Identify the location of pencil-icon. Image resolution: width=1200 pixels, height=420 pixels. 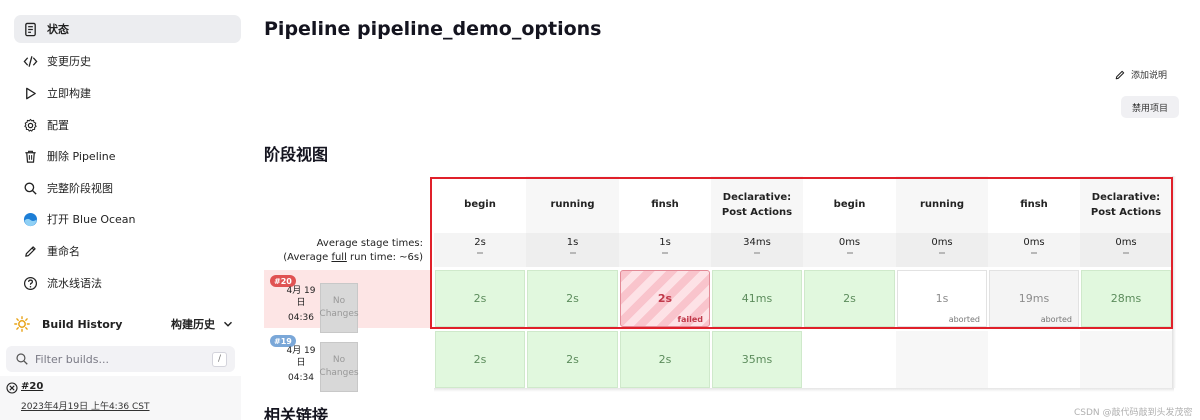
(30, 251).